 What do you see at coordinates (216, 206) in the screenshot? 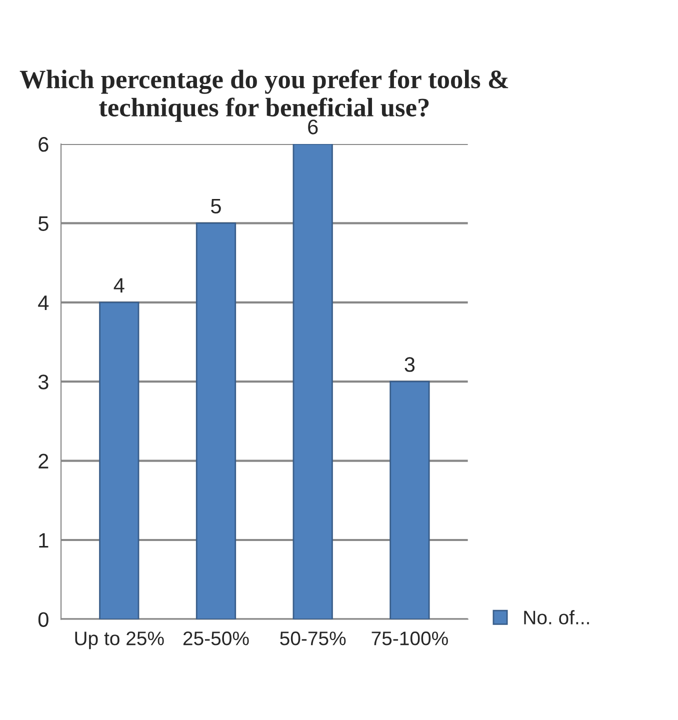
I see `data-label: 5` at bounding box center [216, 206].